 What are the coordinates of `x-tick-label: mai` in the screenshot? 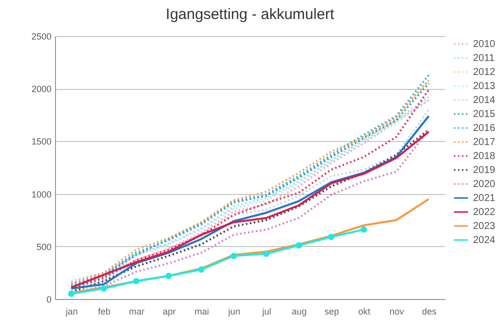 It's located at (202, 311).